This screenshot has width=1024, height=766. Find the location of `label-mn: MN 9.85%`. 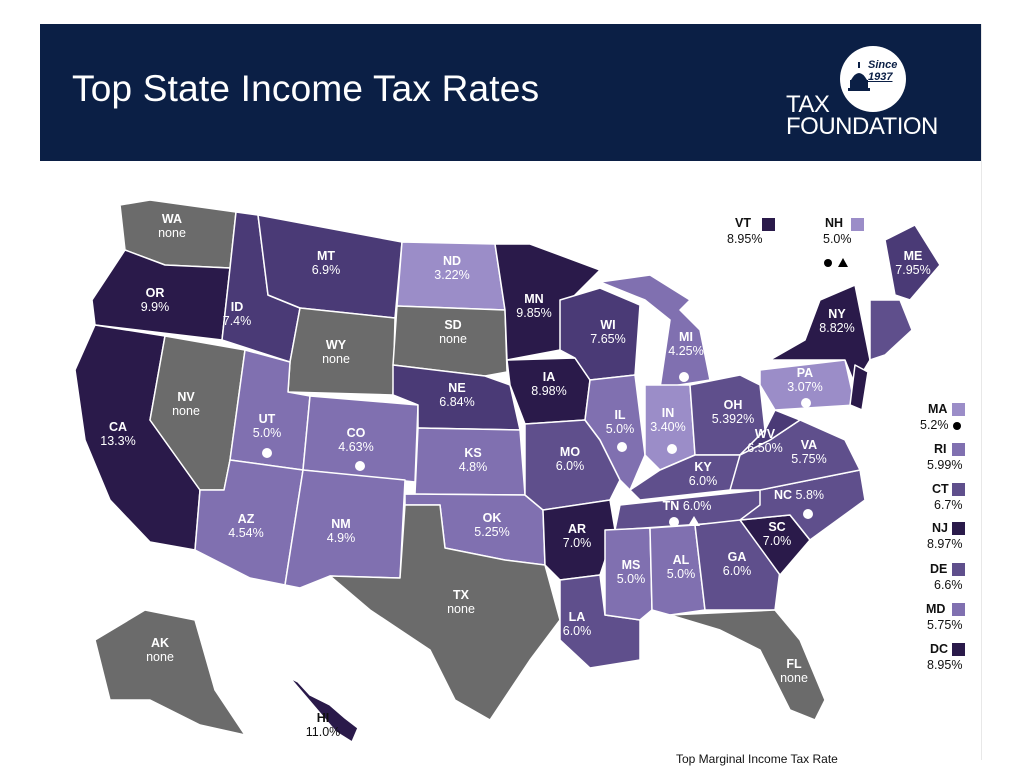

label-mn: MN 9.85% is located at coordinates (534, 306).